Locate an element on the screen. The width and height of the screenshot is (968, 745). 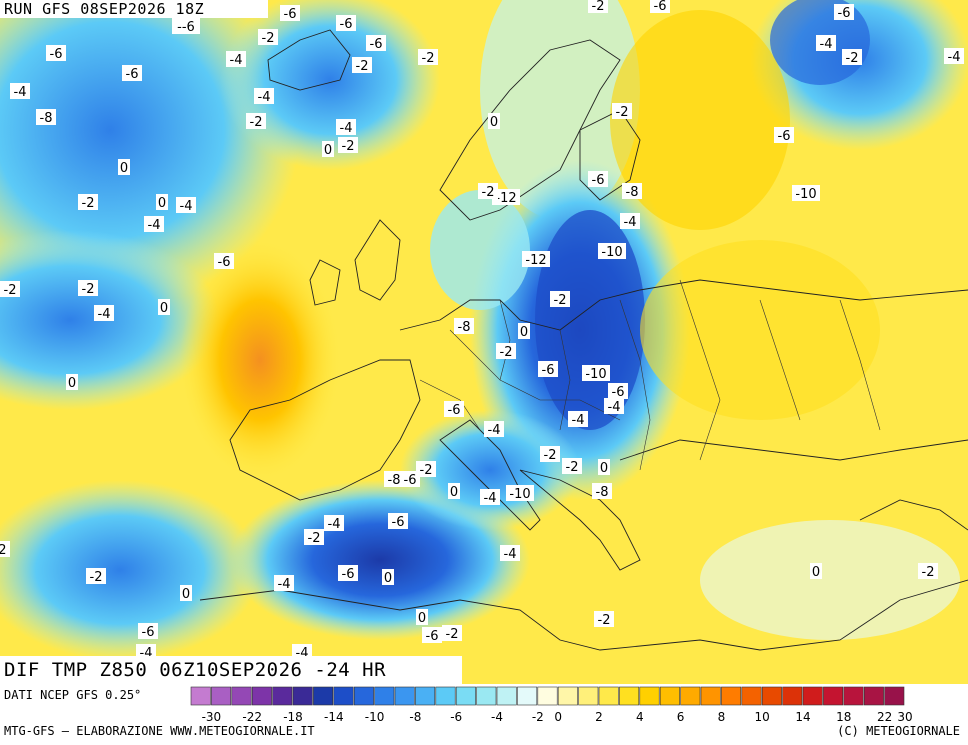
color-scale-tick-label: 30 is located at coordinates (905, 717).